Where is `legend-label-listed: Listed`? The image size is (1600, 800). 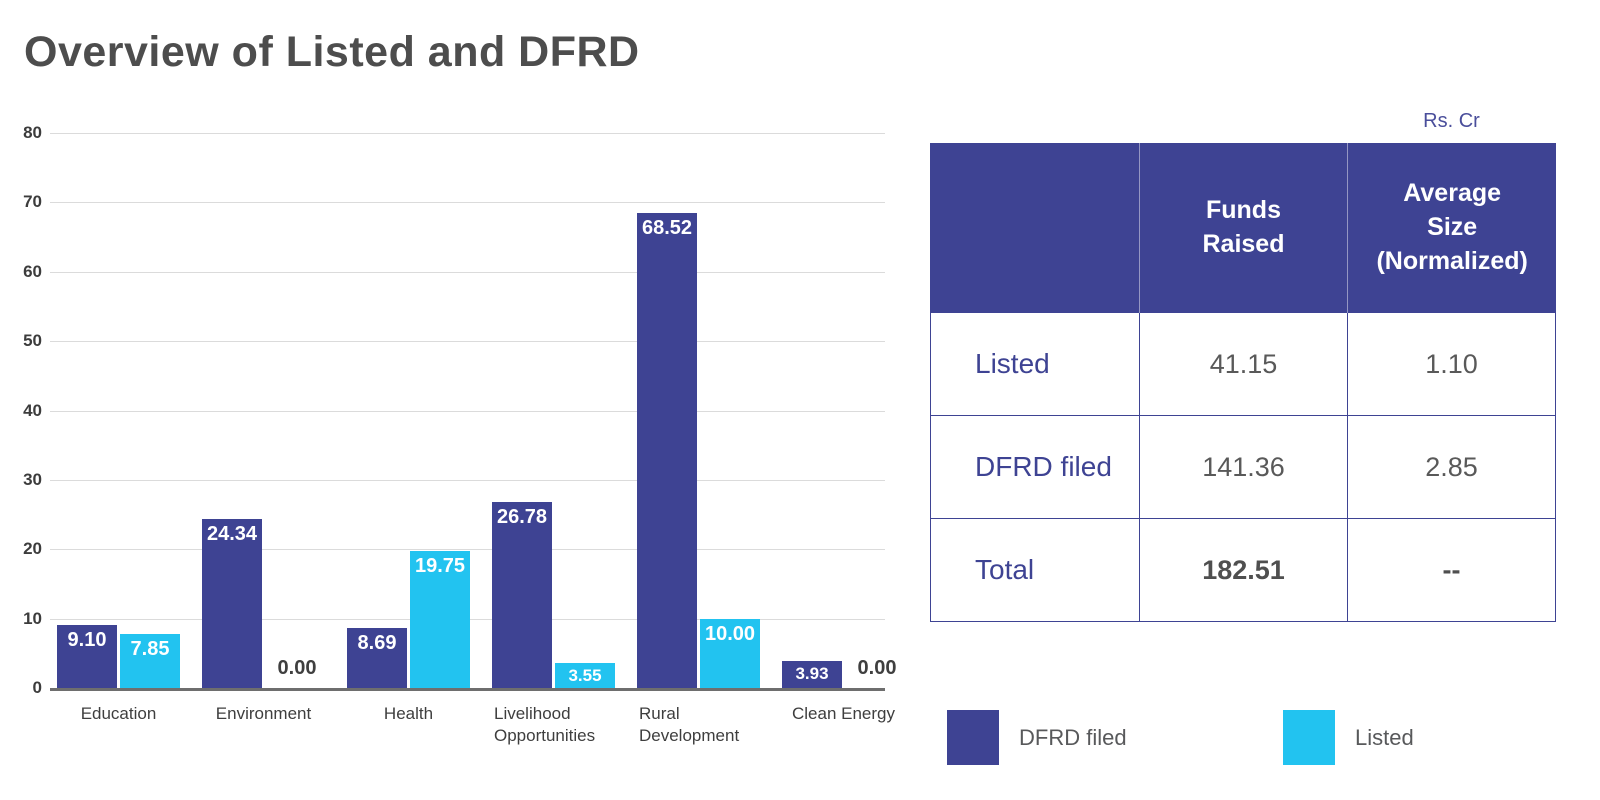
legend-label-listed: Listed is located at coordinates (1384, 737).